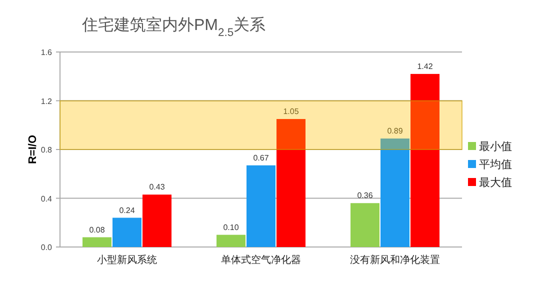 This screenshot has width=546, height=284. Describe the element at coordinates (46, 199) in the screenshot. I see `y-tick-label: 0.4` at that location.